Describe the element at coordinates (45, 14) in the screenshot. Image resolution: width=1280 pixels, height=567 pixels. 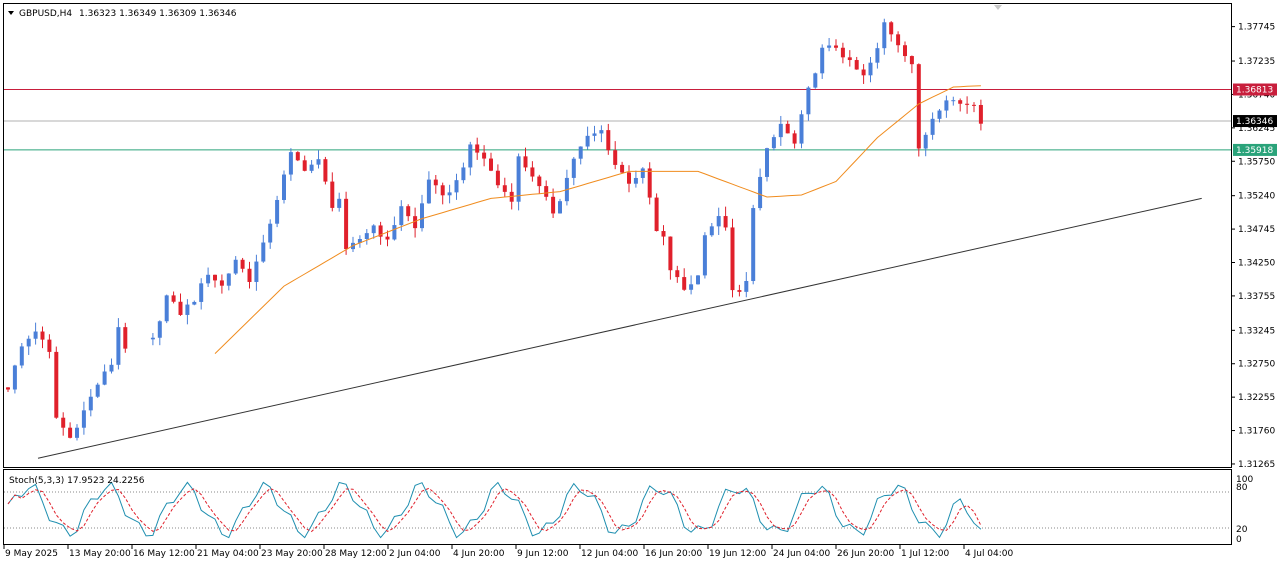
I see `symbol-label: GBPUSD,H4` at that location.